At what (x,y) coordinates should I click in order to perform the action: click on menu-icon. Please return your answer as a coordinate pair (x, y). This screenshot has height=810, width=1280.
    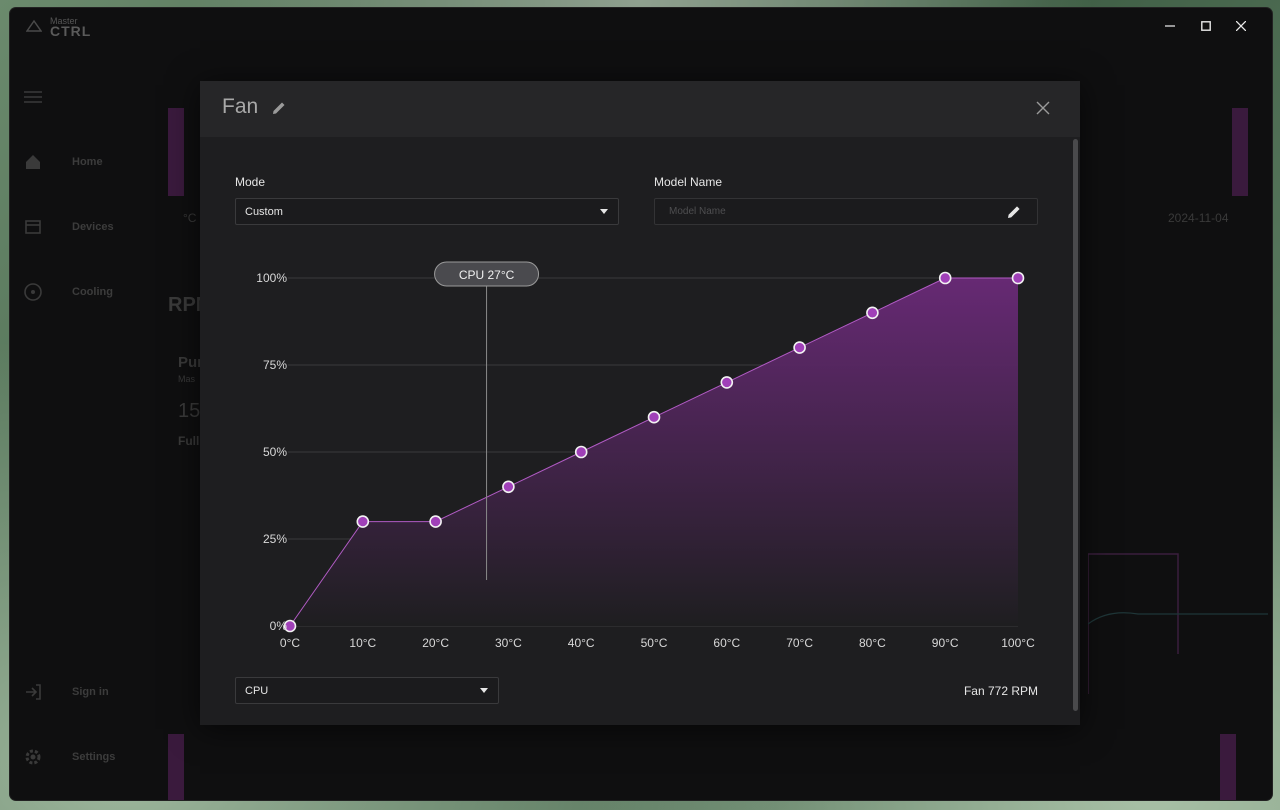
    Looking at the image, I should click on (33, 97).